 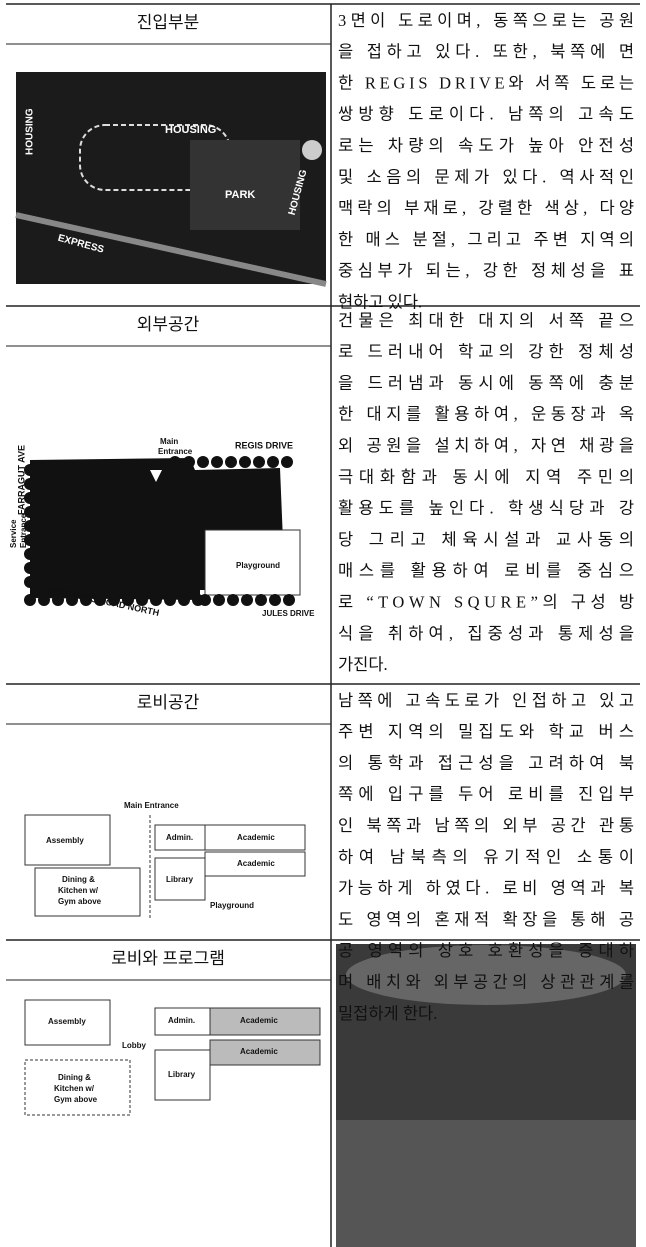 What do you see at coordinates (486, 445) in the screenshot?
I see `body-line: 외 공원을 설치하여, 자연 채광을` at bounding box center [486, 445].